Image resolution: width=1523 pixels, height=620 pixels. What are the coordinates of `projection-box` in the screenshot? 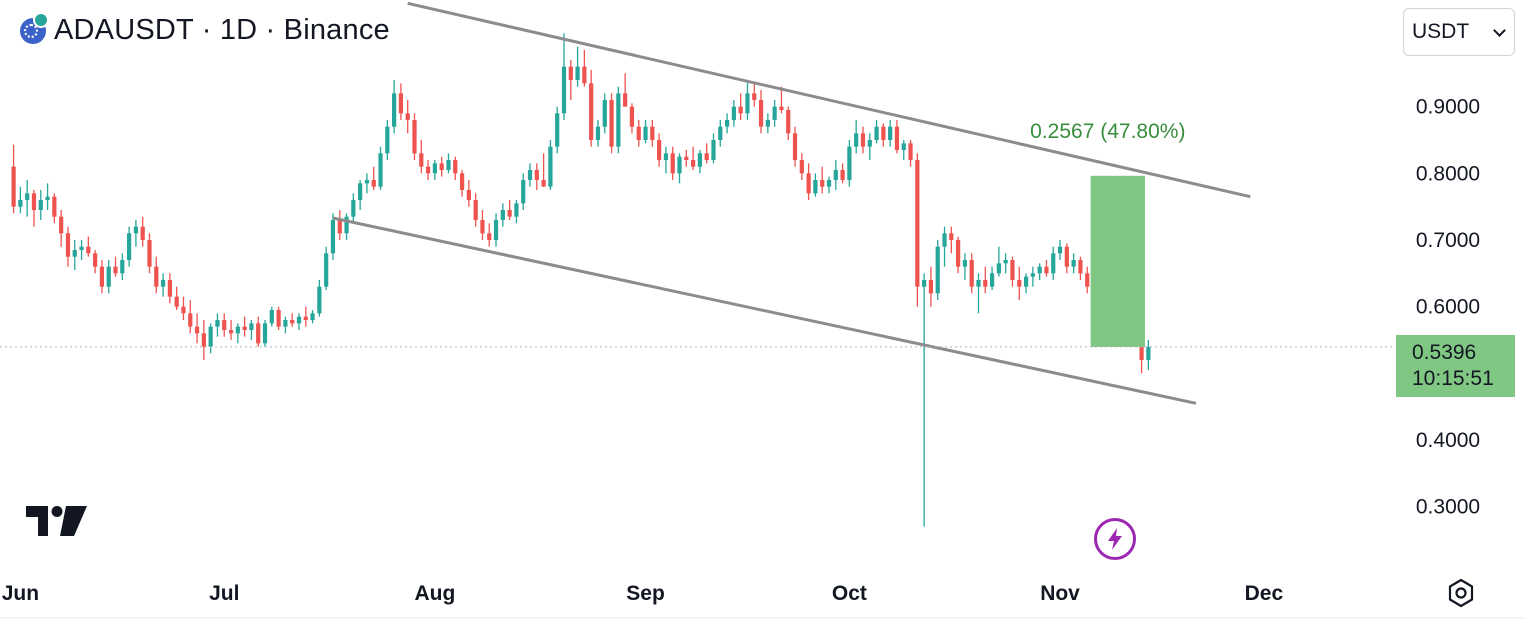 It's located at (1117, 261).